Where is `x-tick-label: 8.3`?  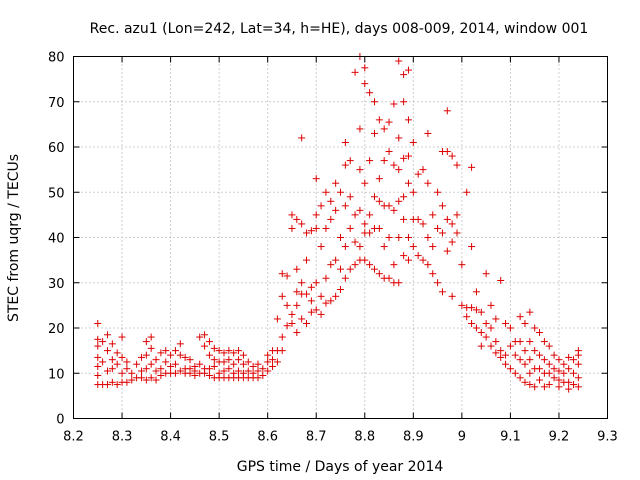
x-tick-label: 8.3 is located at coordinates (122, 437).